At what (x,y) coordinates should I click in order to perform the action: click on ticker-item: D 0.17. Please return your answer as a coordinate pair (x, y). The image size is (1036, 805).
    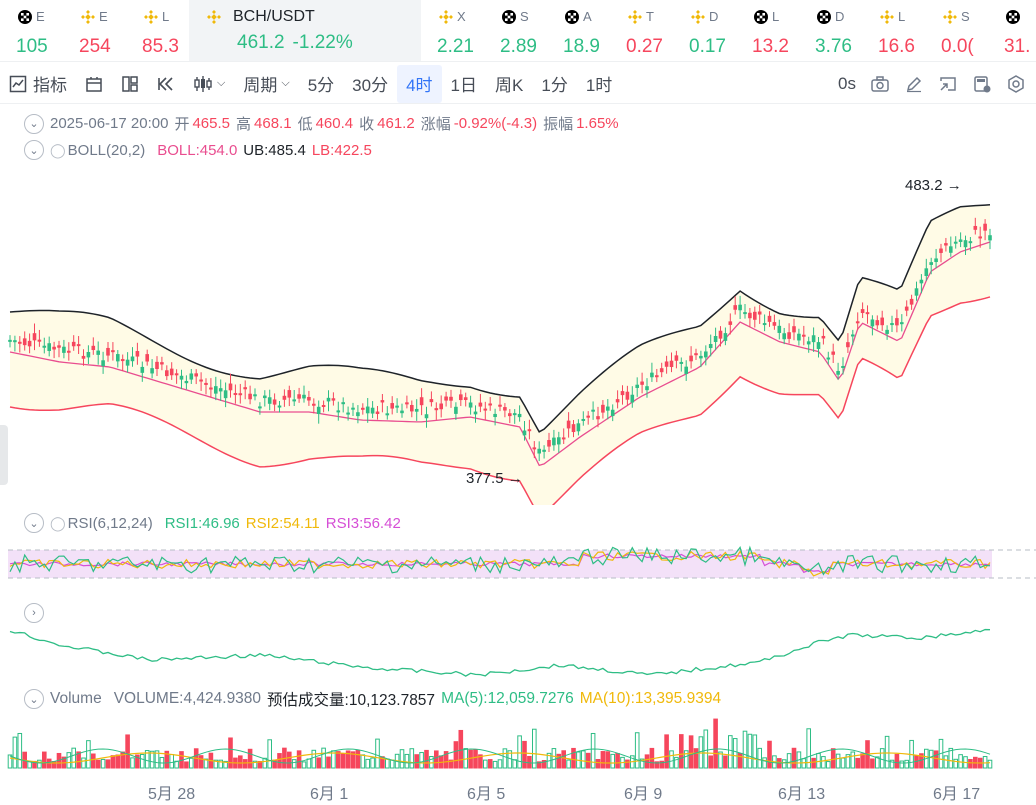
    Looking at the image, I should click on (704, 30).